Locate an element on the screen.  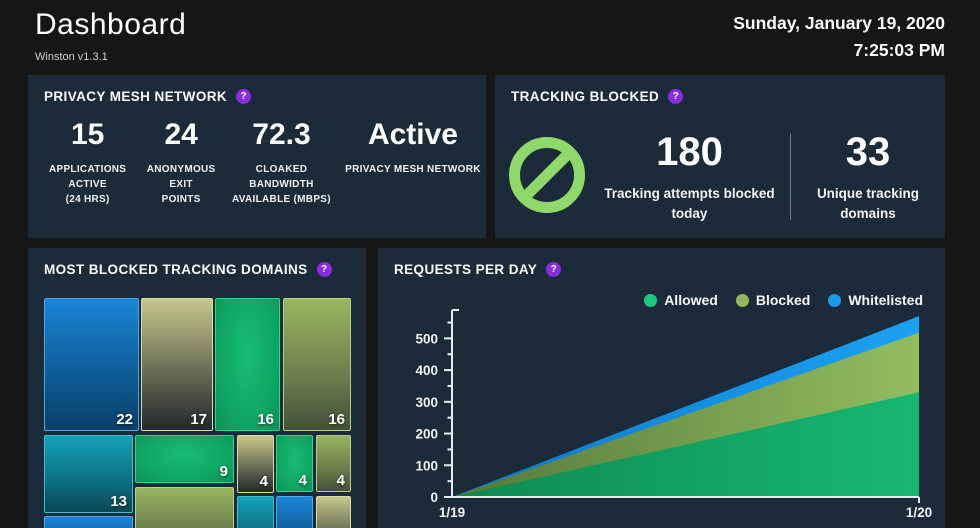
tracking-blocked-title-row: TRACKING BLOCKED ? is located at coordinates (720, 89).